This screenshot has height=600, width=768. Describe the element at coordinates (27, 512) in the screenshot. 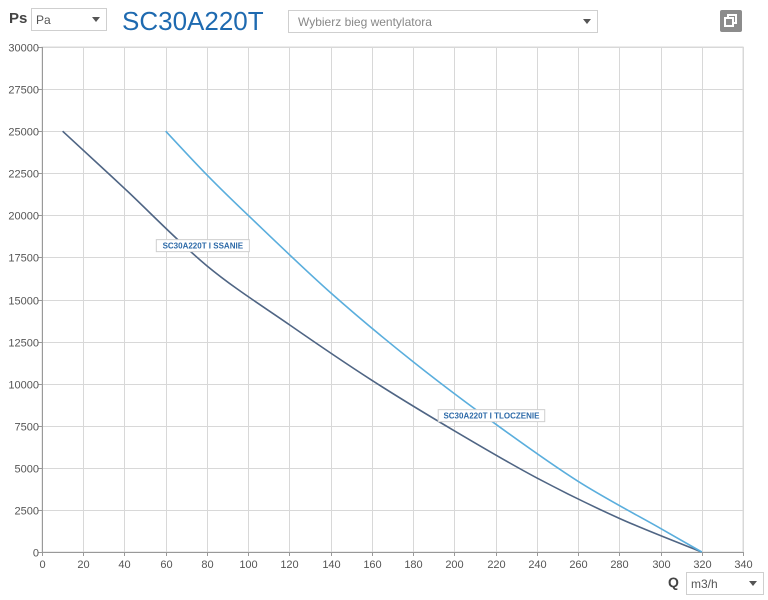

I see `y-tick-label: 2500` at that location.